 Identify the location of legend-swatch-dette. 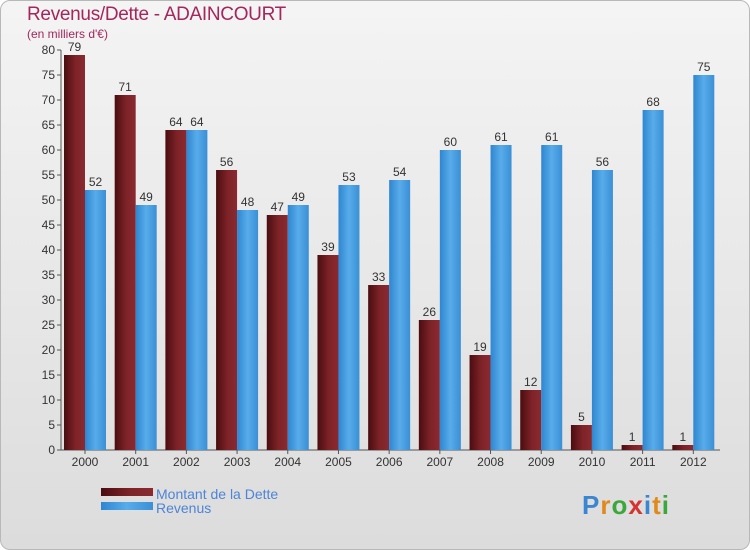
(127, 492).